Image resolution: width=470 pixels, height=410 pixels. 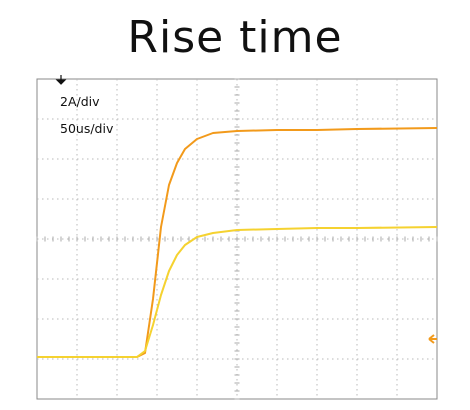 I want to click on horizontal-scale-label: 50us/div, so click(x=87, y=128).